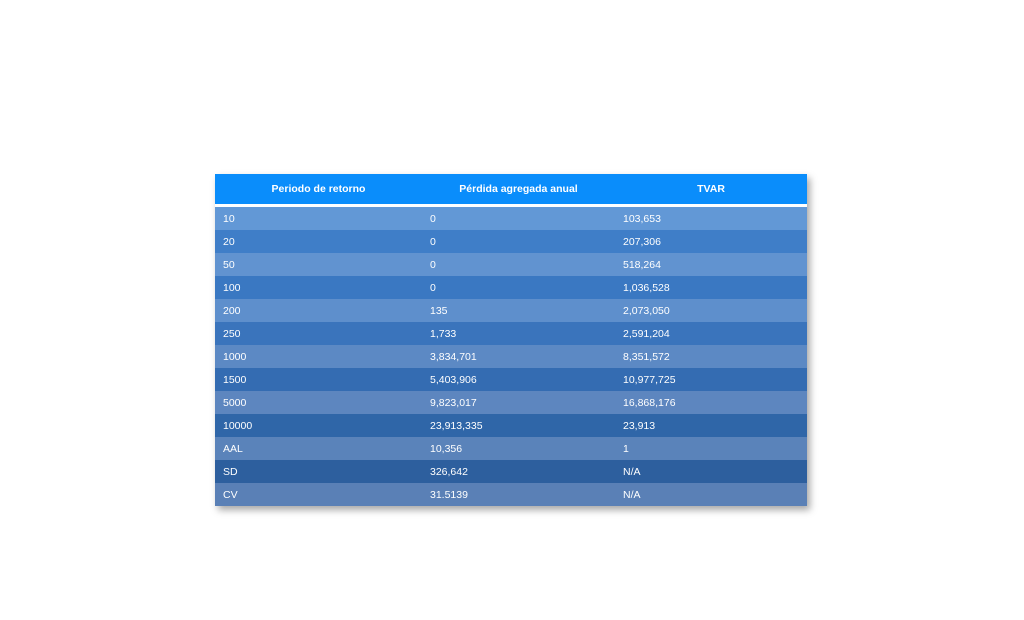 The image size is (1024, 620). I want to click on cell-tvar: 518,264, so click(642, 264).